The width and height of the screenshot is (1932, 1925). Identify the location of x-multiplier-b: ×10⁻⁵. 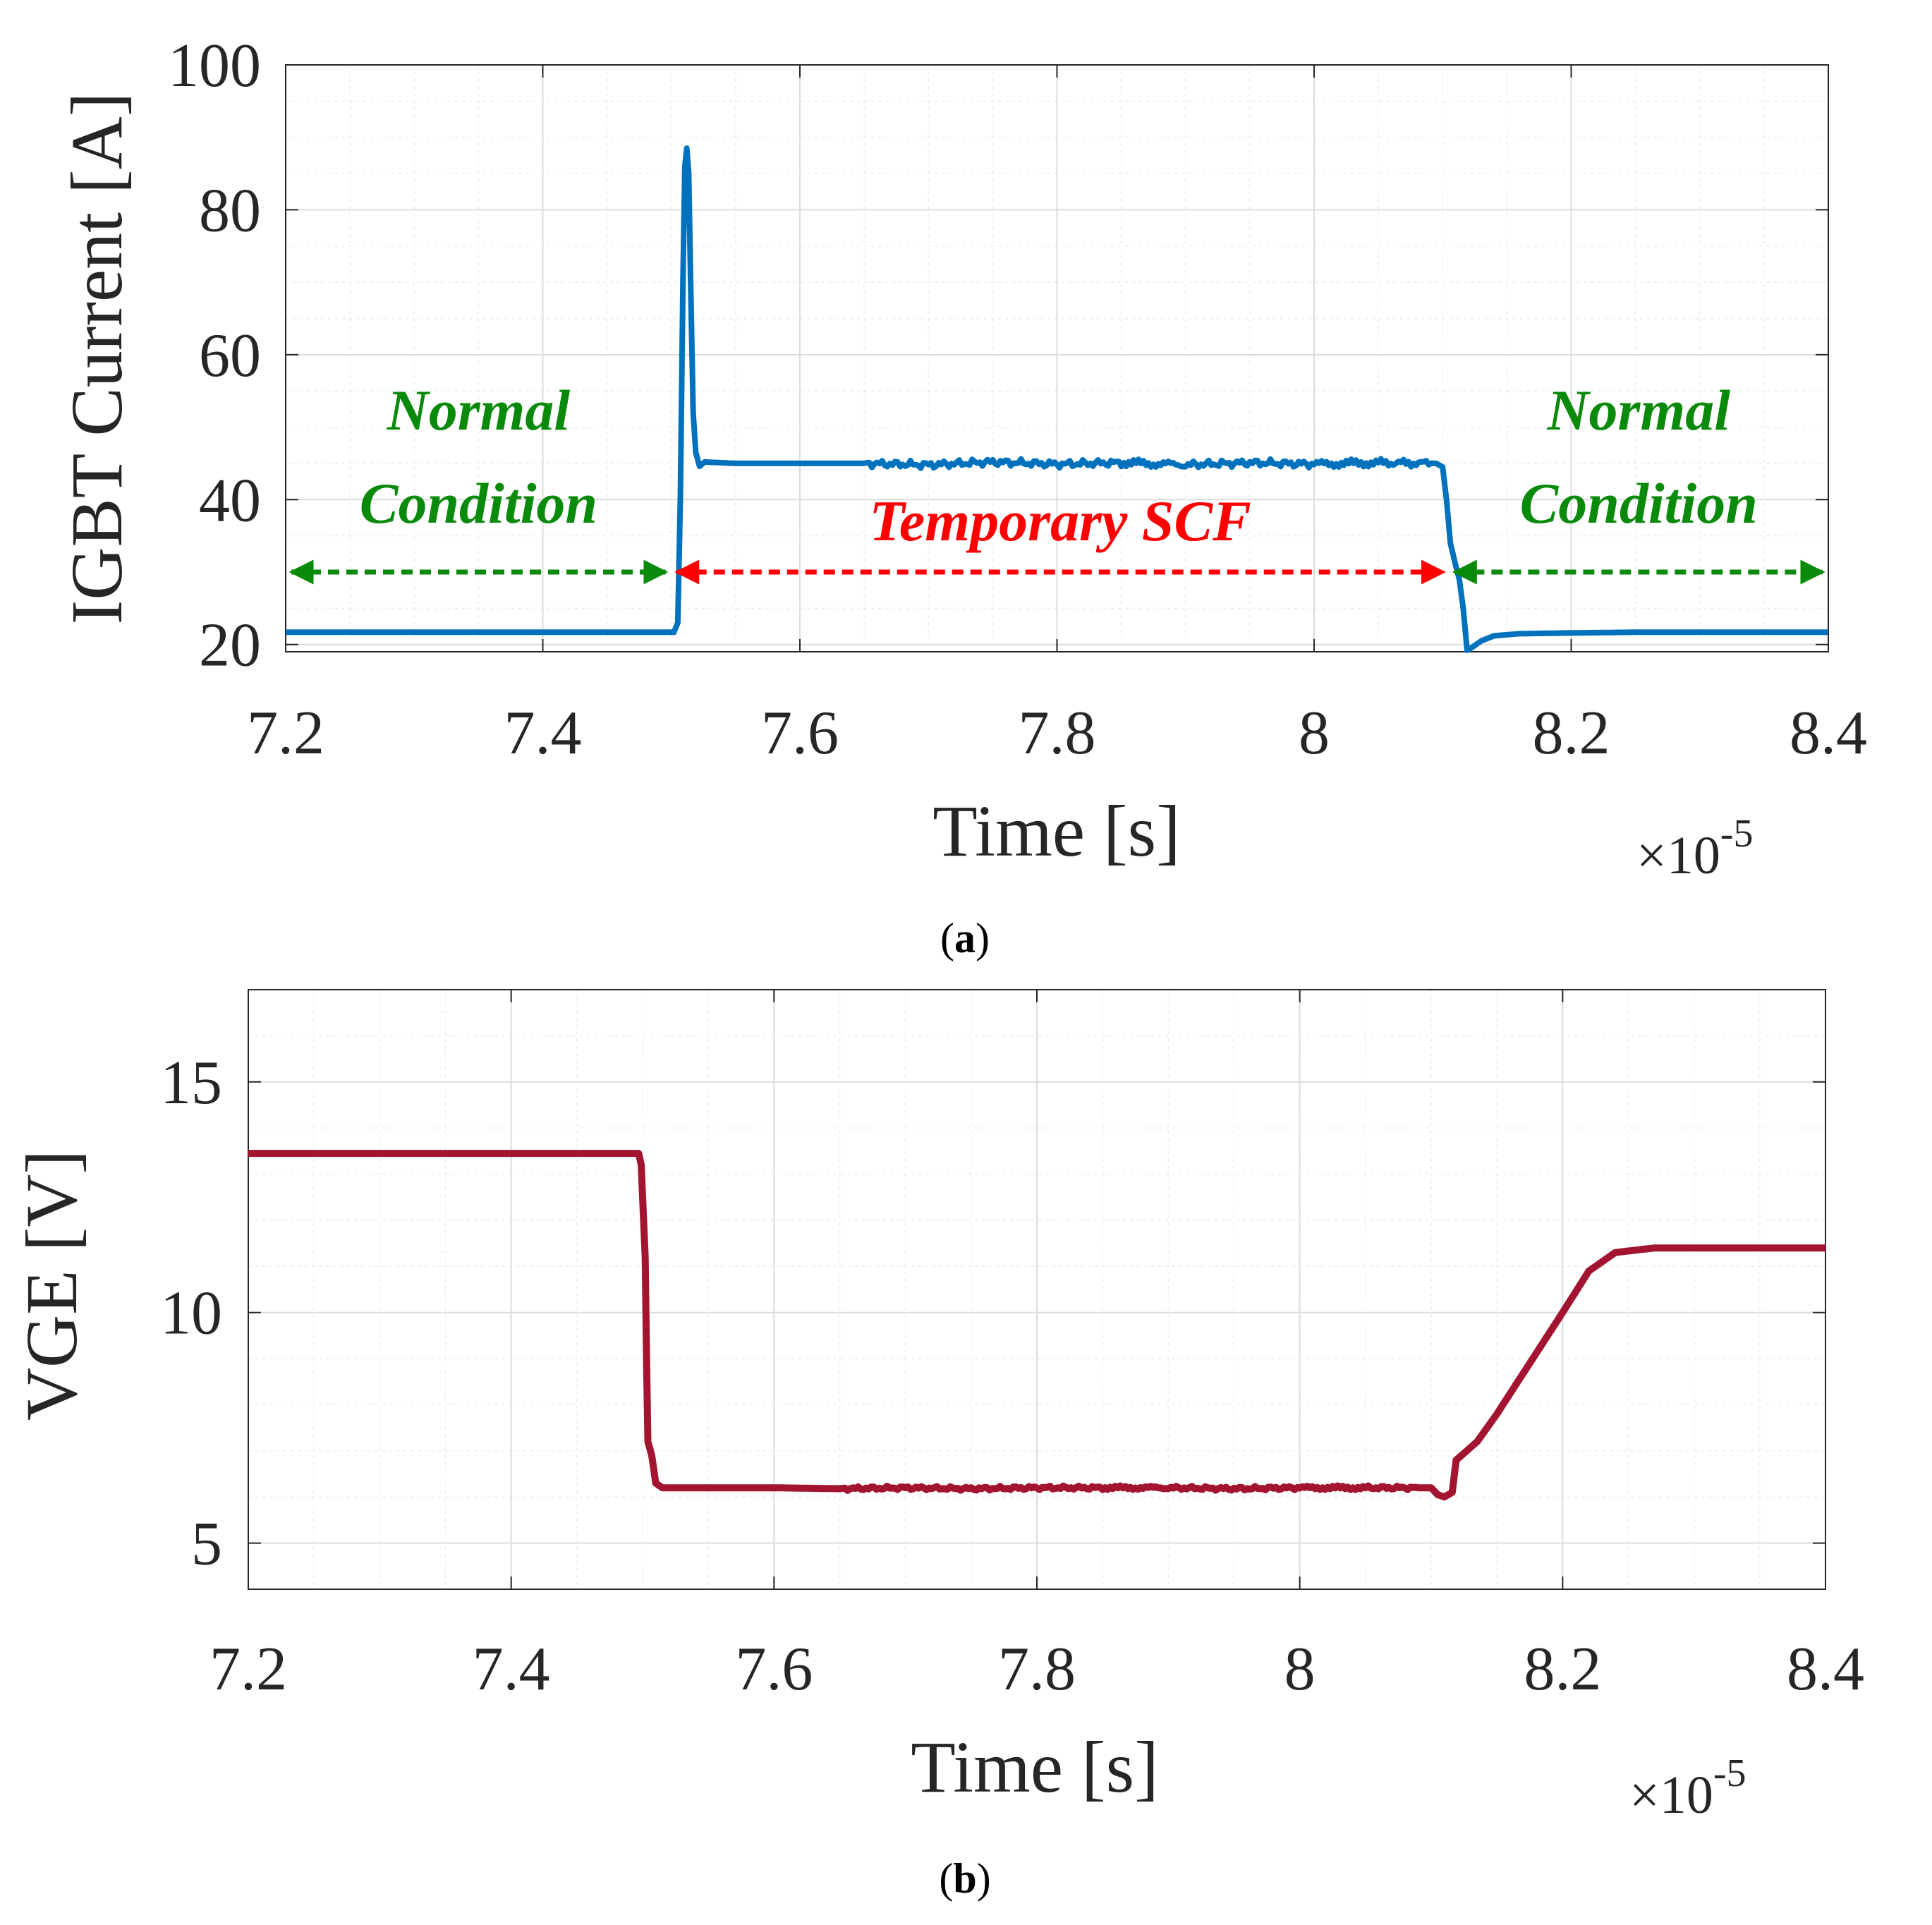
(1687, 1788).